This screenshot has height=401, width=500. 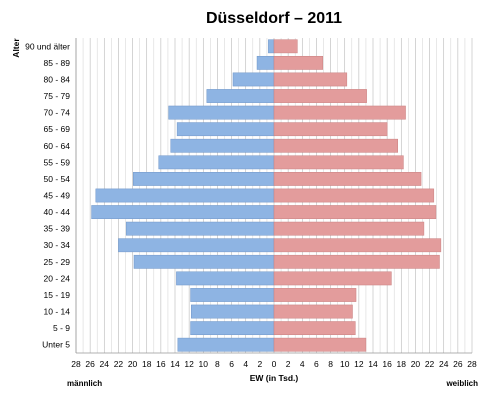 I want to click on y-tick-label: 60 - 64, so click(x=57, y=146).